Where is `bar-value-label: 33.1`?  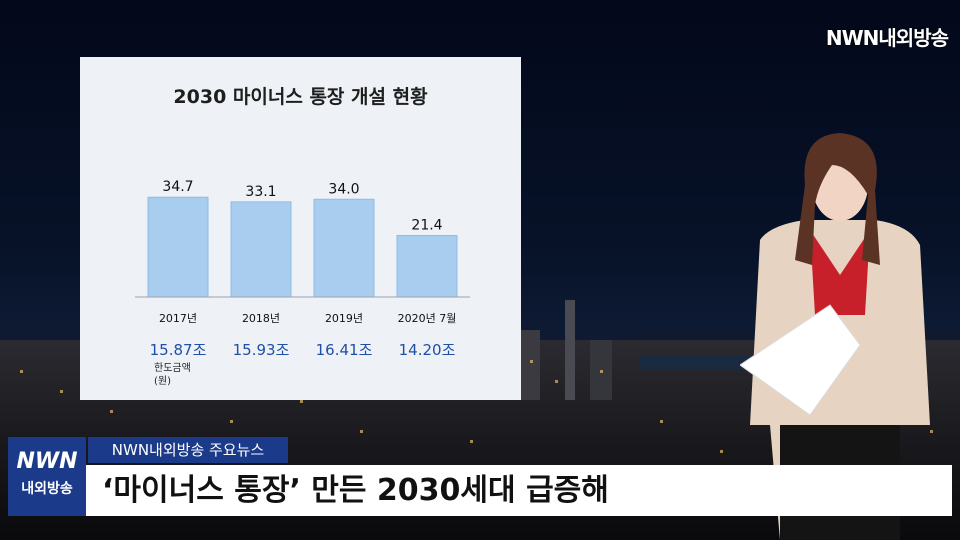
bar-value-label: 33.1 is located at coordinates (260, 192).